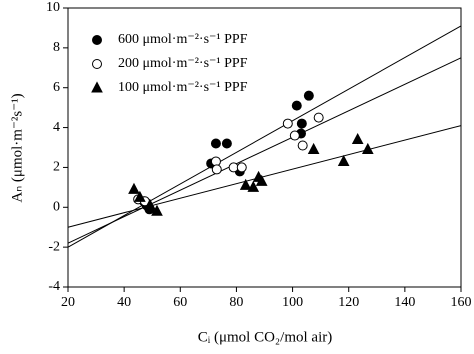 The height and width of the screenshot is (354, 474). What do you see at coordinates (56, 167) in the screenshot?
I see `y-tick-label: 2` at bounding box center [56, 167].